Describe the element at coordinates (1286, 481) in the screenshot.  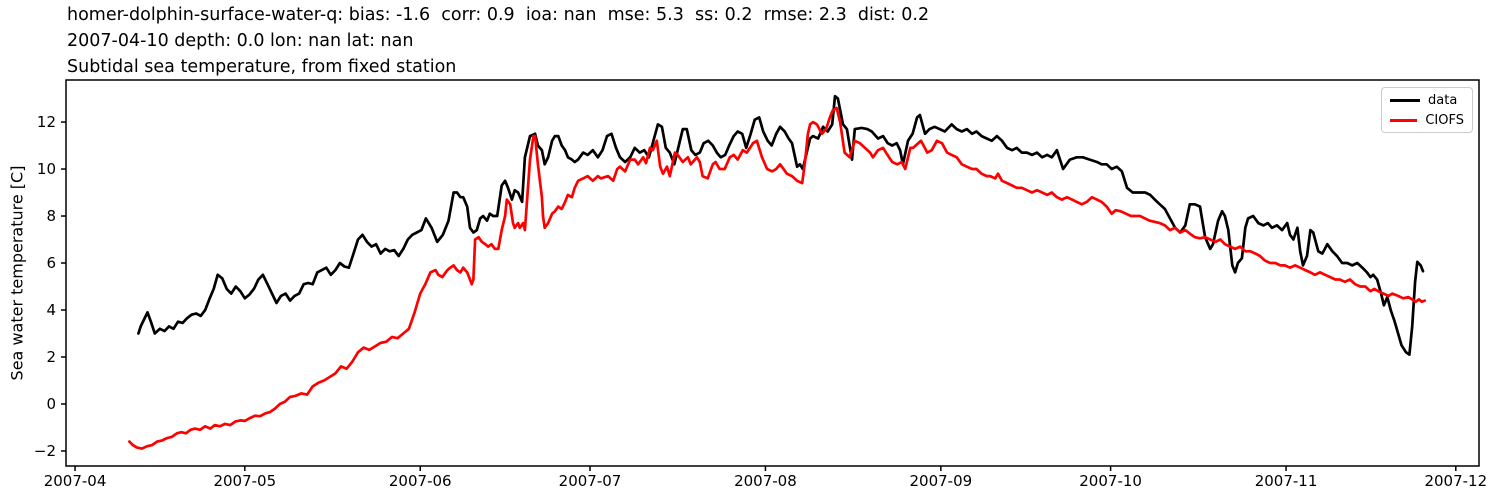
I see `x-tick-label: 2007-11` at that location.